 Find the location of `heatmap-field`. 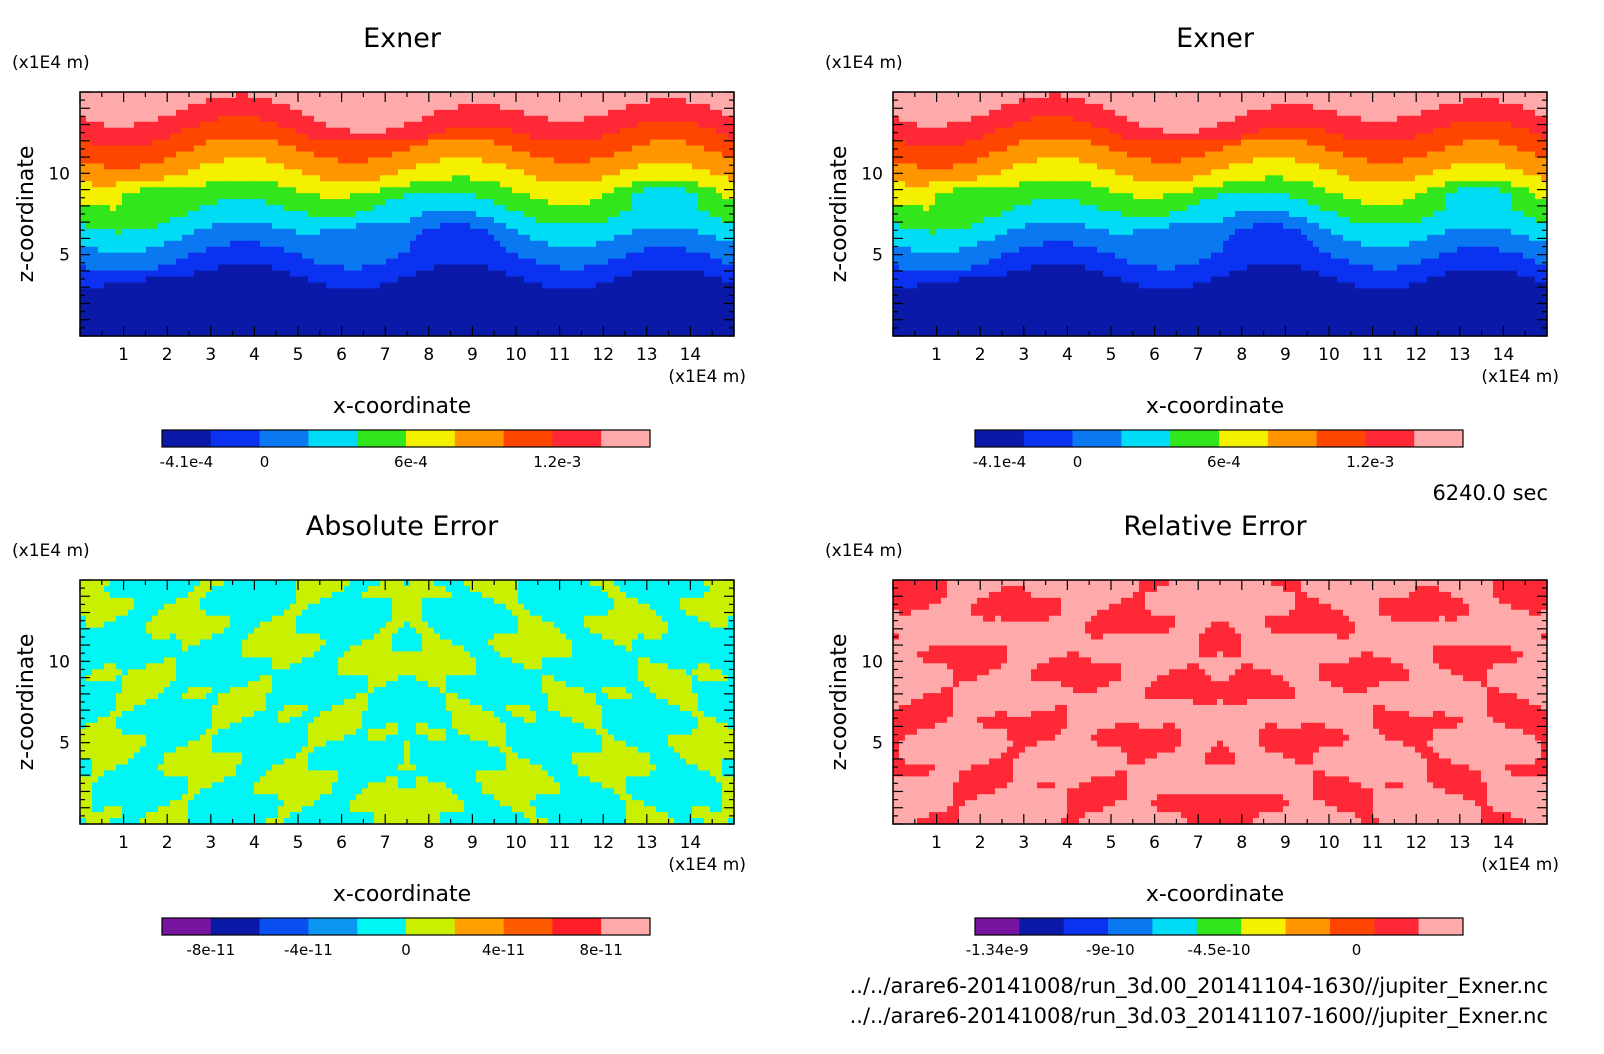

heatmap-field is located at coordinates (407, 214).